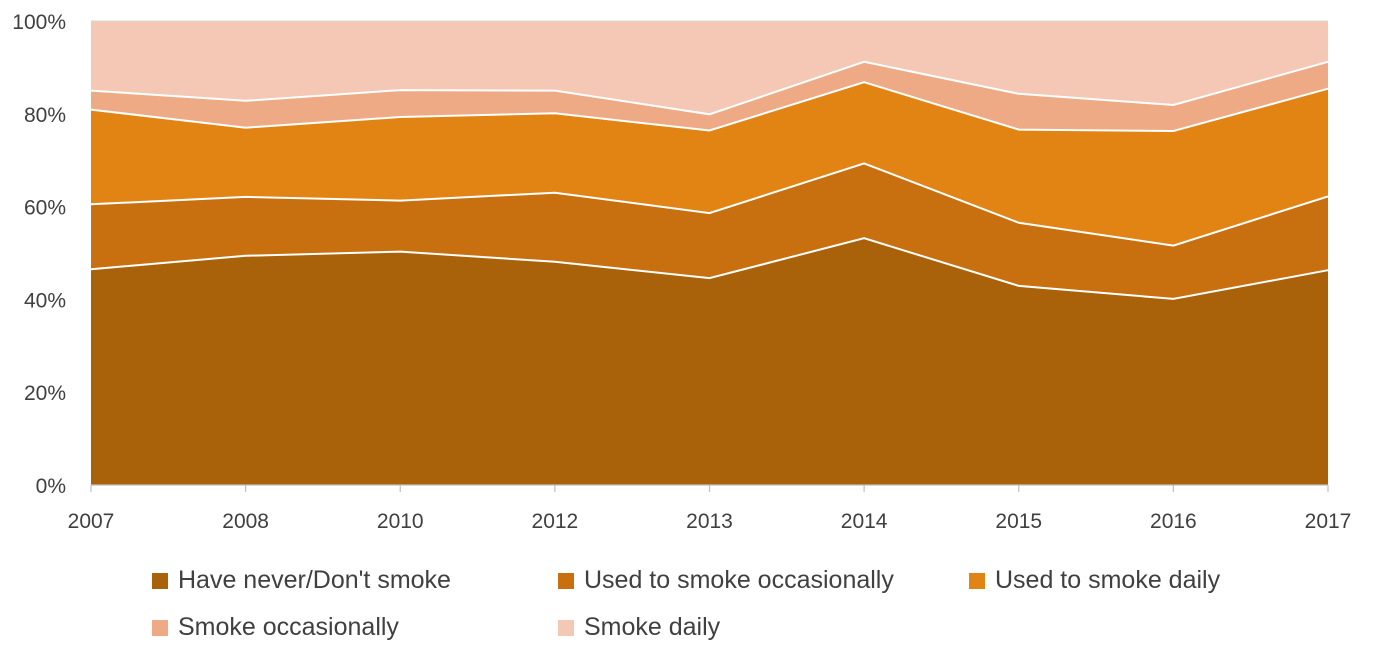 The height and width of the screenshot is (655, 1375). I want to click on area-smoke-occasionally, so click(709, 96).